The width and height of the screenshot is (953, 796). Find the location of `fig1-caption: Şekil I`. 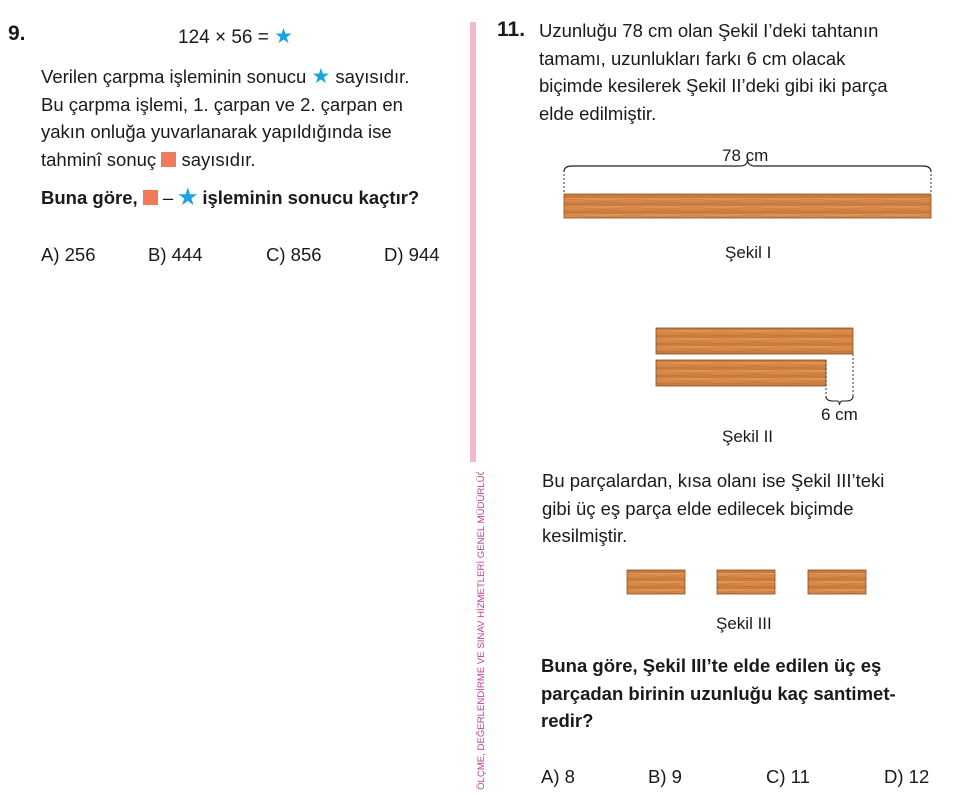

fig1-caption: Şekil I is located at coordinates (748, 252).